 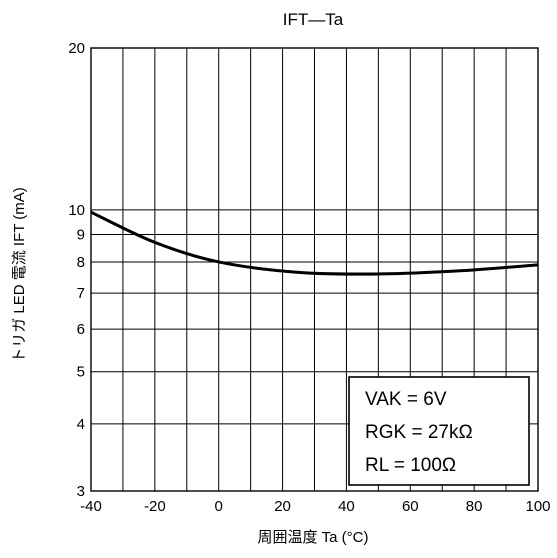 What do you see at coordinates (76, 48) in the screenshot?
I see `y-tick-label: 20` at bounding box center [76, 48].